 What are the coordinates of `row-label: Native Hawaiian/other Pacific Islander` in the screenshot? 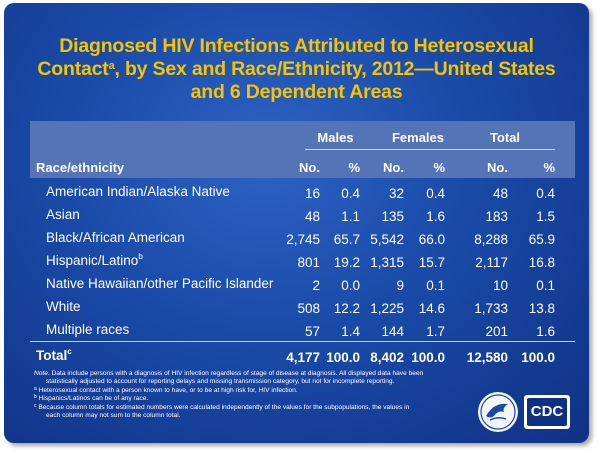 It's located at (160, 283).